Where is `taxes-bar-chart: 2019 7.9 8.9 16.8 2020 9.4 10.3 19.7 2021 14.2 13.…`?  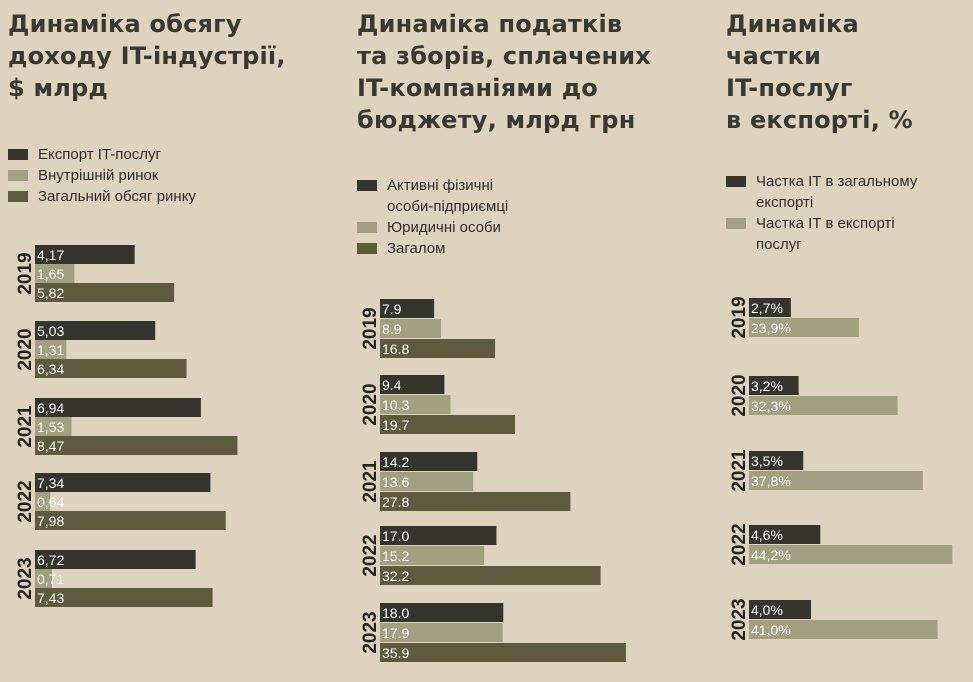 taxes-bar-chart: 2019 7.9 8.9 16.8 2020 9.4 10.3 19.7 2021 14.2 13.… is located at coordinates (493, 480).